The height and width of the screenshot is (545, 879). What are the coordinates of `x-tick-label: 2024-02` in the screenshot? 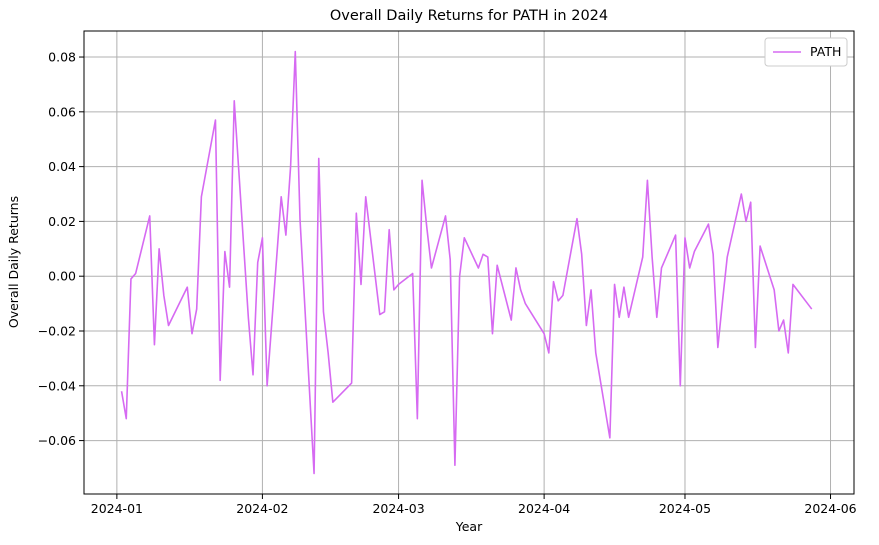 It's located at (262, 508).